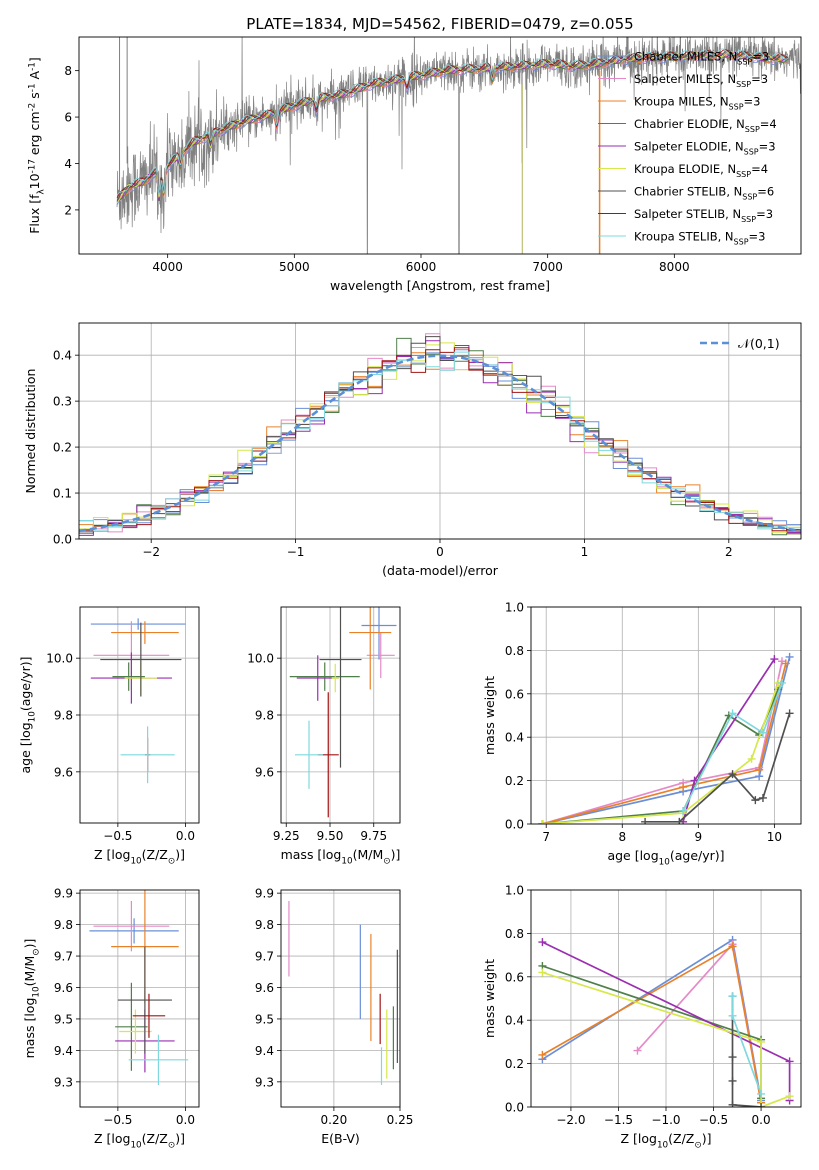 The width and height of the screenshot is (819, 1170). I want to click on y-axis-label: Flux [fλ​10-17​ erg cm-2​ s-1​ A-1​], so click(36, 145).